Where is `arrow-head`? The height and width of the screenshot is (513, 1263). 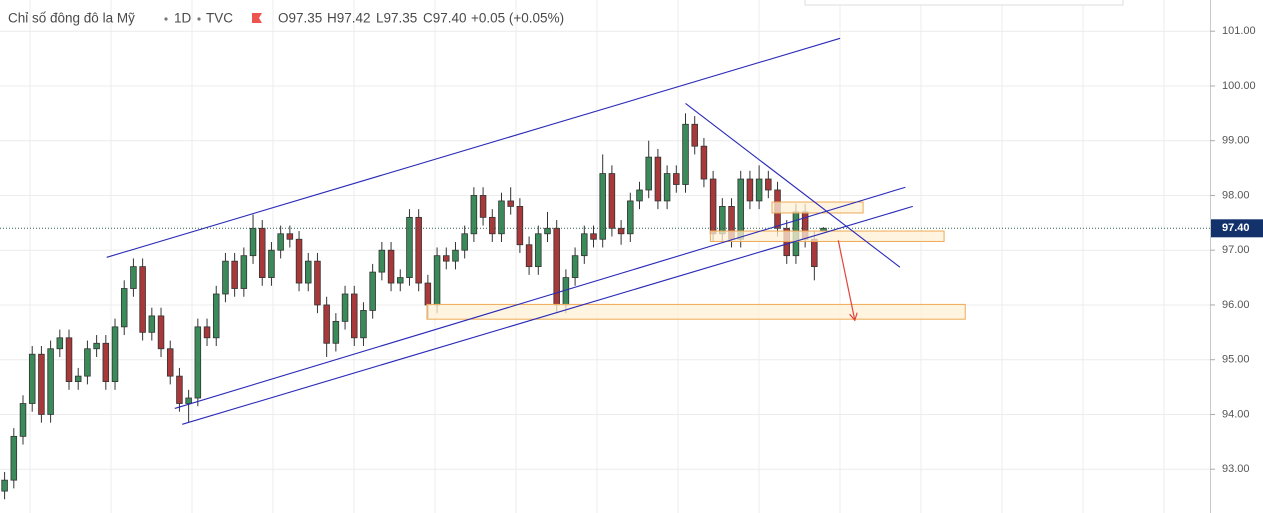 arrow-head is located at coordinates (853, 317).